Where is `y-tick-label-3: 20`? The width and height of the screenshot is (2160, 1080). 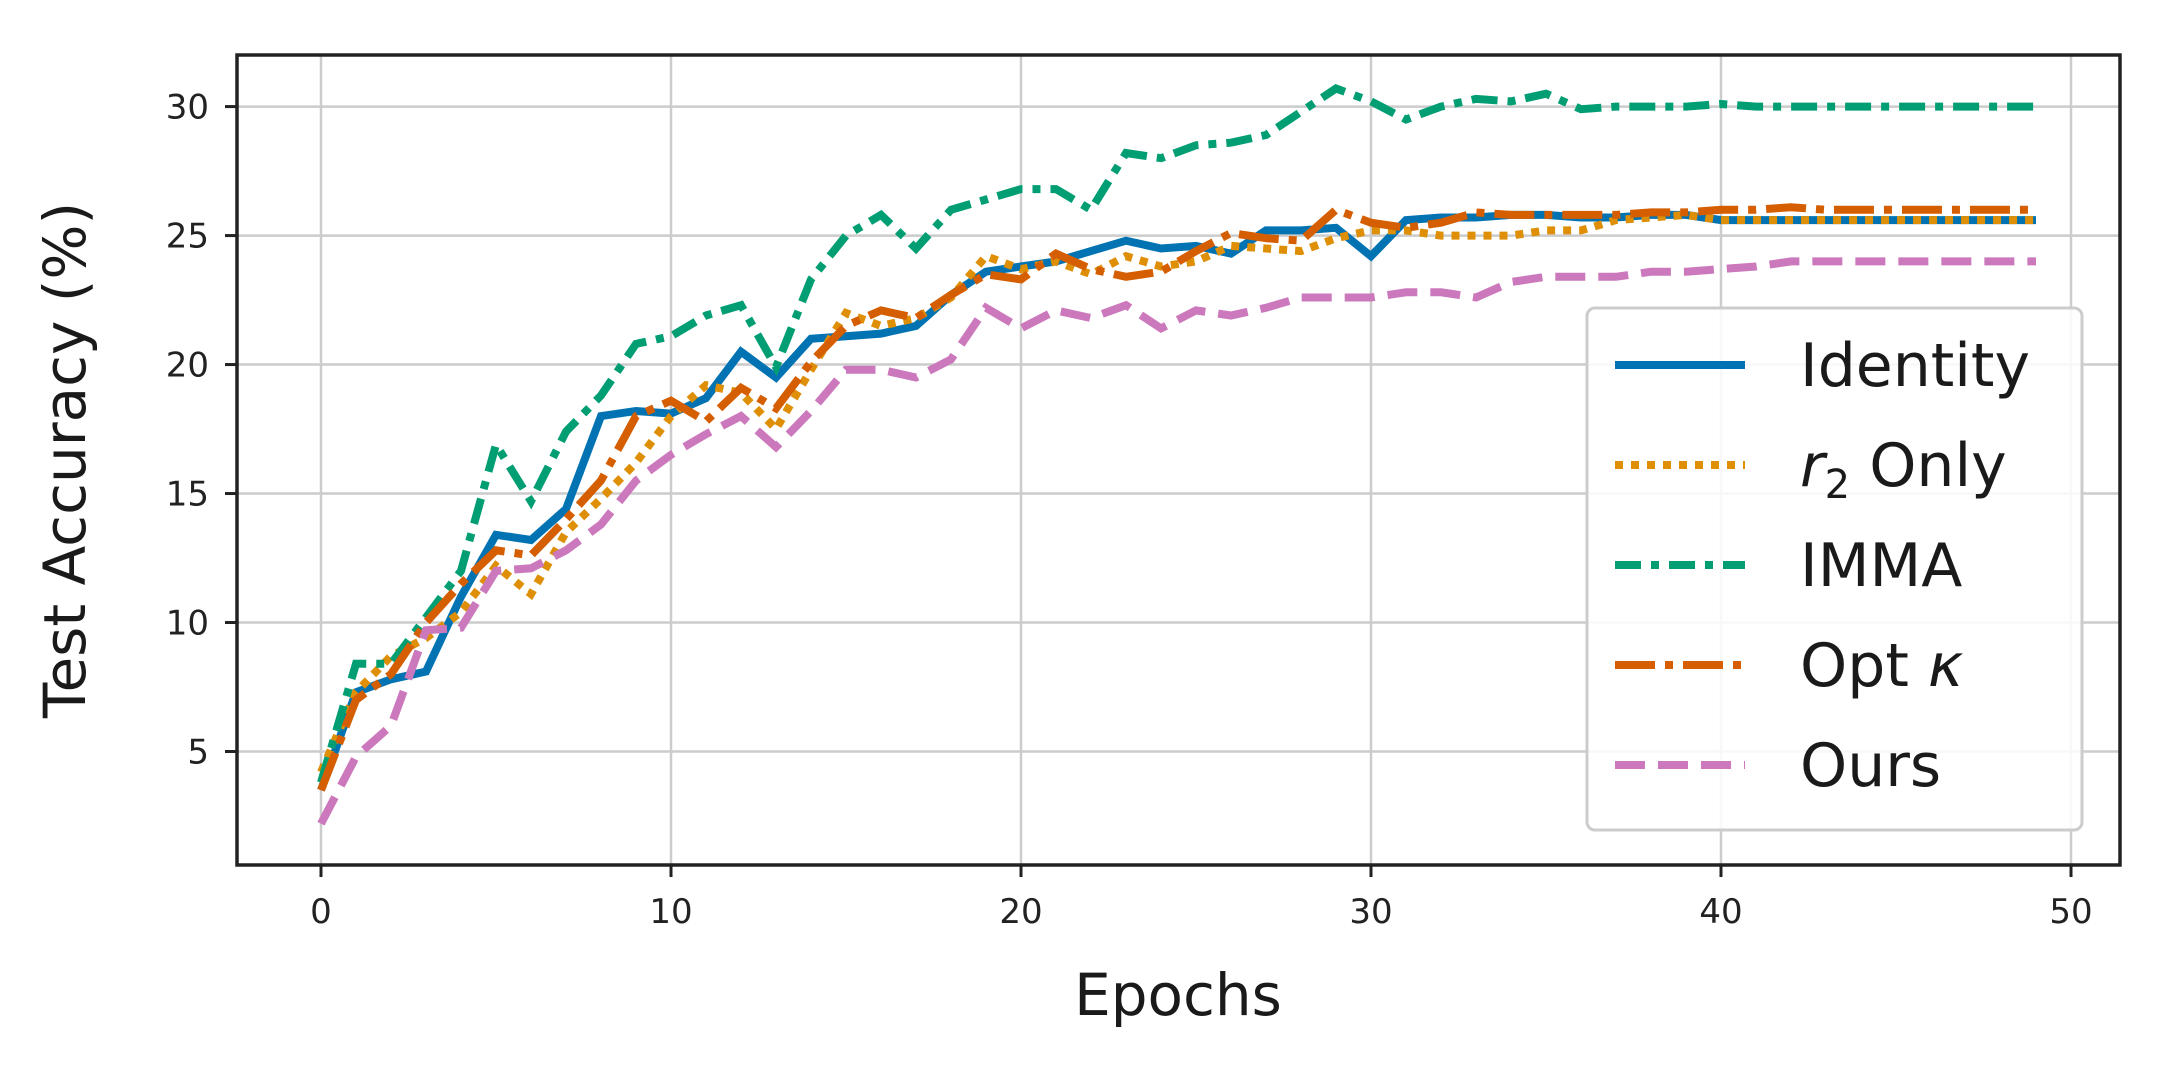 y-tick-label-3: 20 is located at coordinates (187, 366).